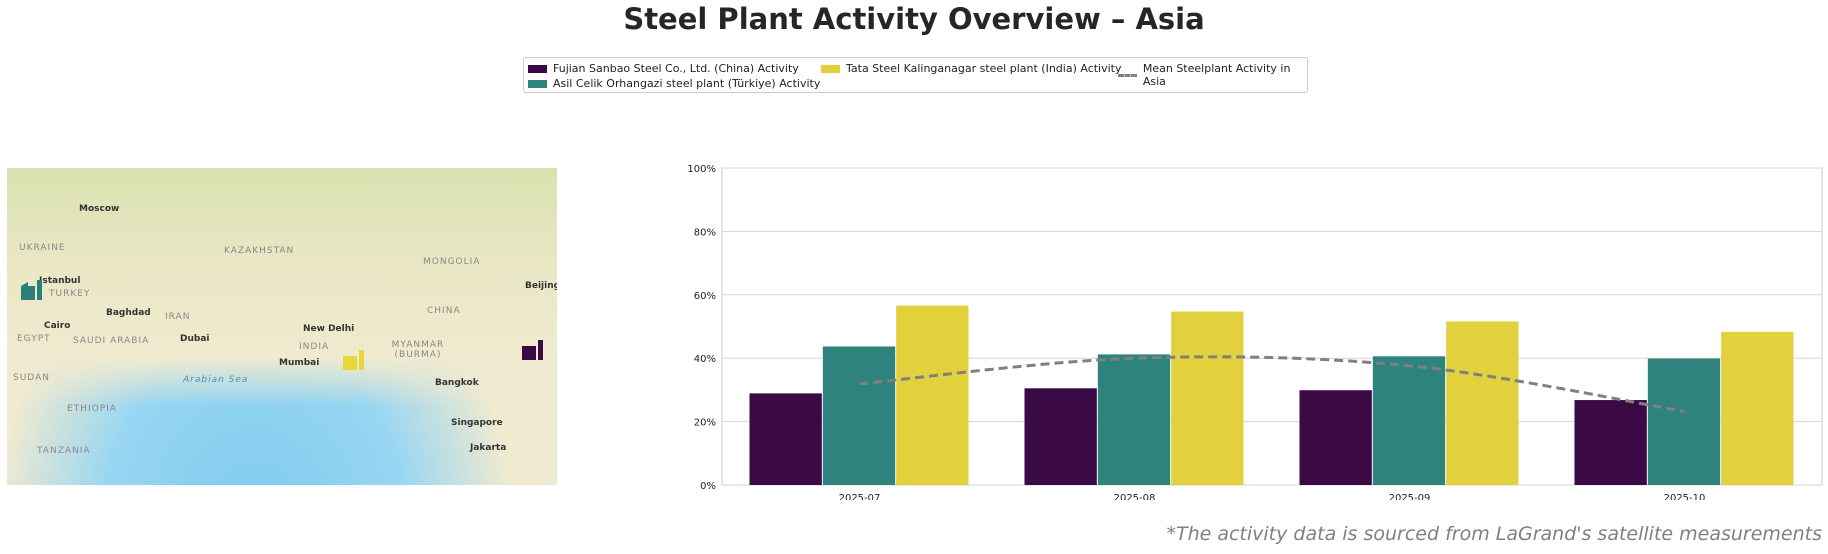  What do you see at coordinates (31, 378) in the screenshot?
I see `map-country: SUDAN` at bounding box center [31, 378].